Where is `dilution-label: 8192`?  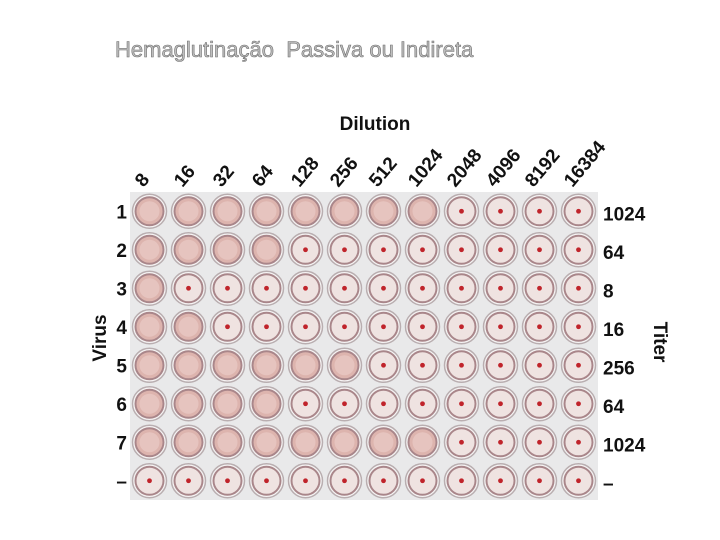
dilution-label: 8192 is located at coordinates (542, 168).